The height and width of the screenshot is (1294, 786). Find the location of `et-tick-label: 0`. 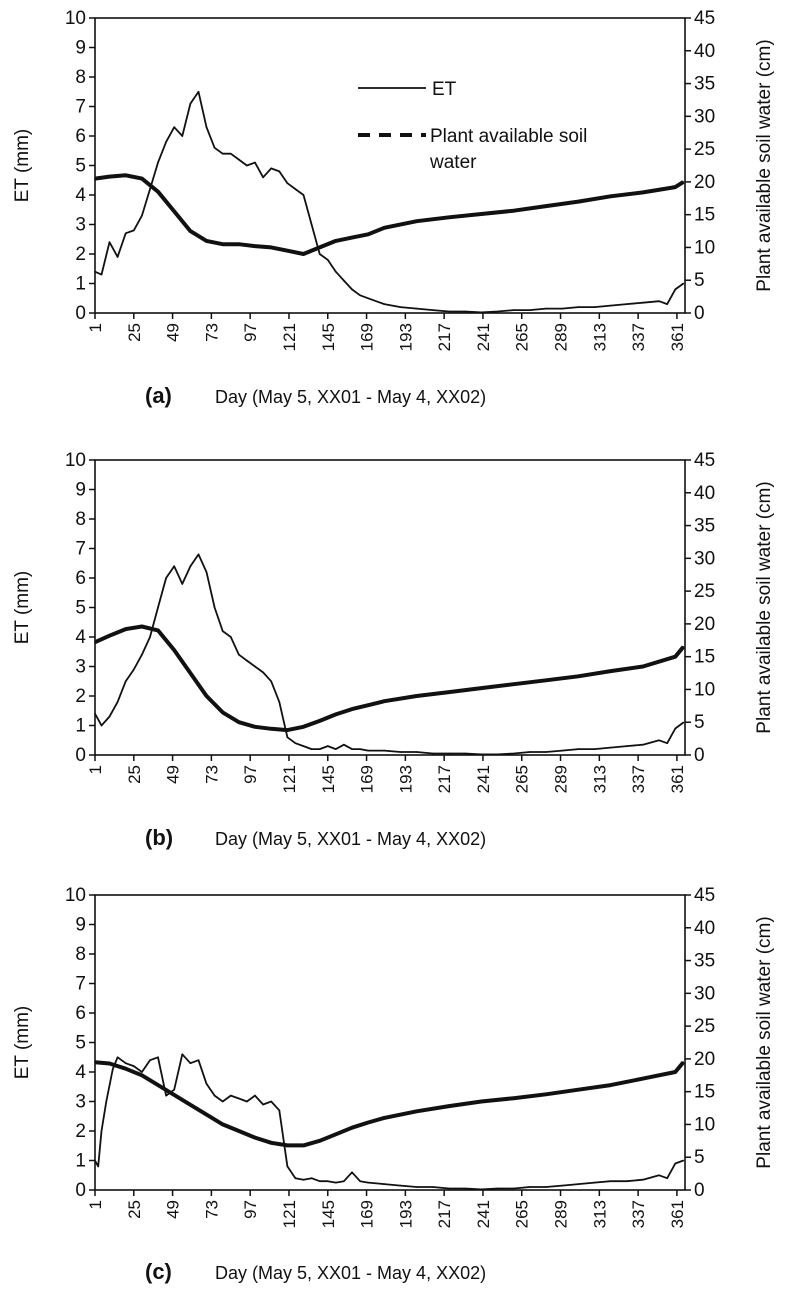

et-tick-label: 0 is located at coordinates (80, 755).